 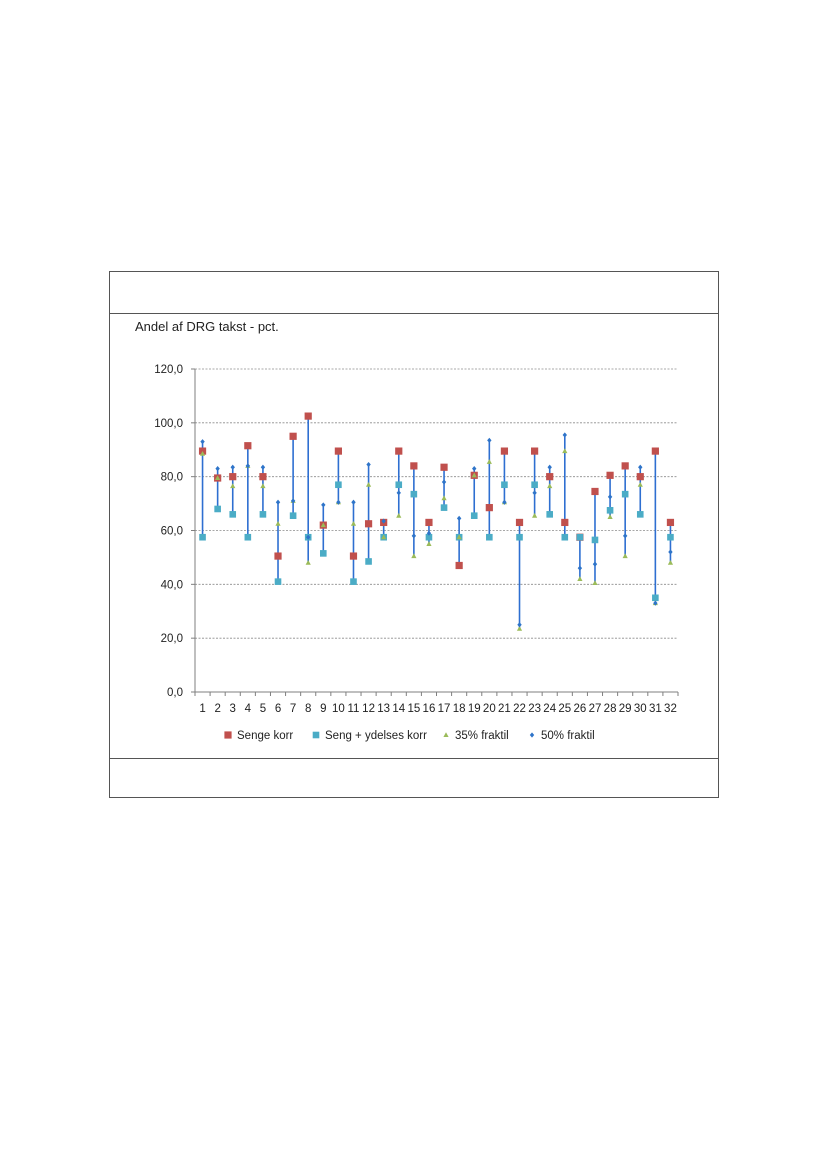 What do you see at coordinates (489, 709) in the screenshot?
I see `x-tick-label: 20` at bounding box center [489, 709].